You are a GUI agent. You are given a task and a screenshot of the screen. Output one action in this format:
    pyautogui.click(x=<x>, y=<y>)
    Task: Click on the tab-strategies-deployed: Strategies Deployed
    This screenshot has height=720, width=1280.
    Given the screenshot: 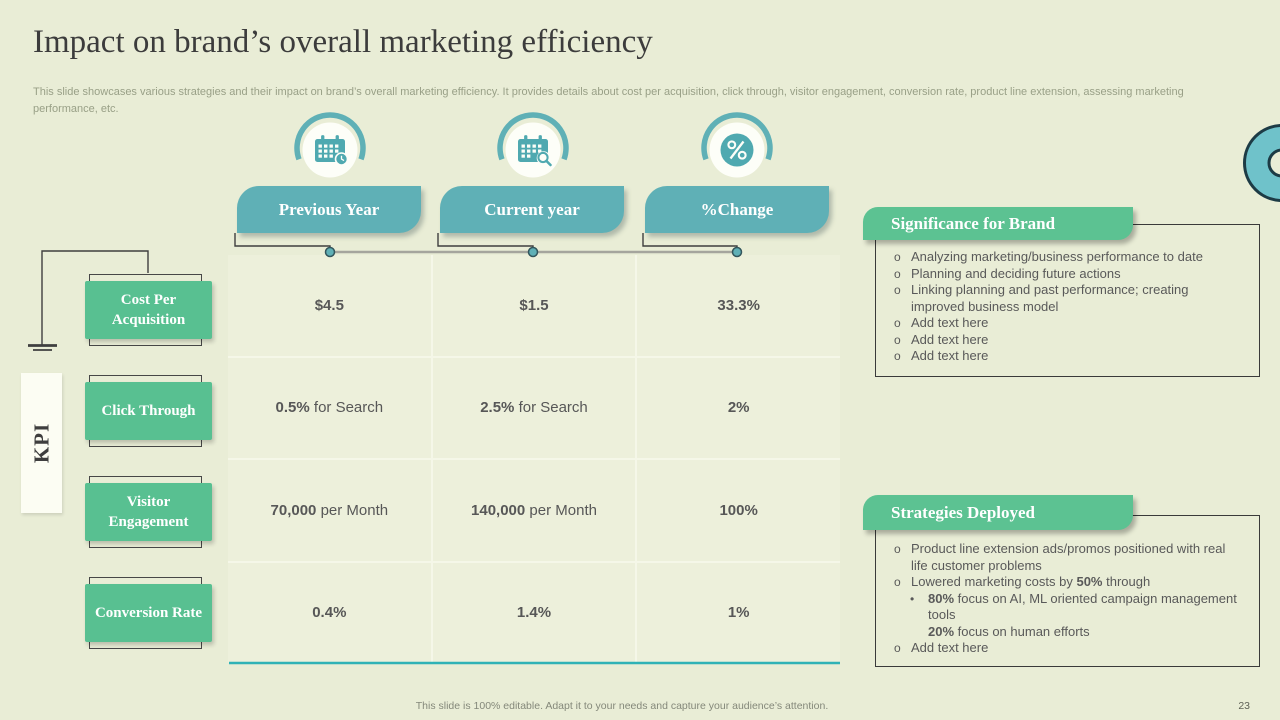 What is the action you would take?
    pyautogui.click(x=998, y=512)
    